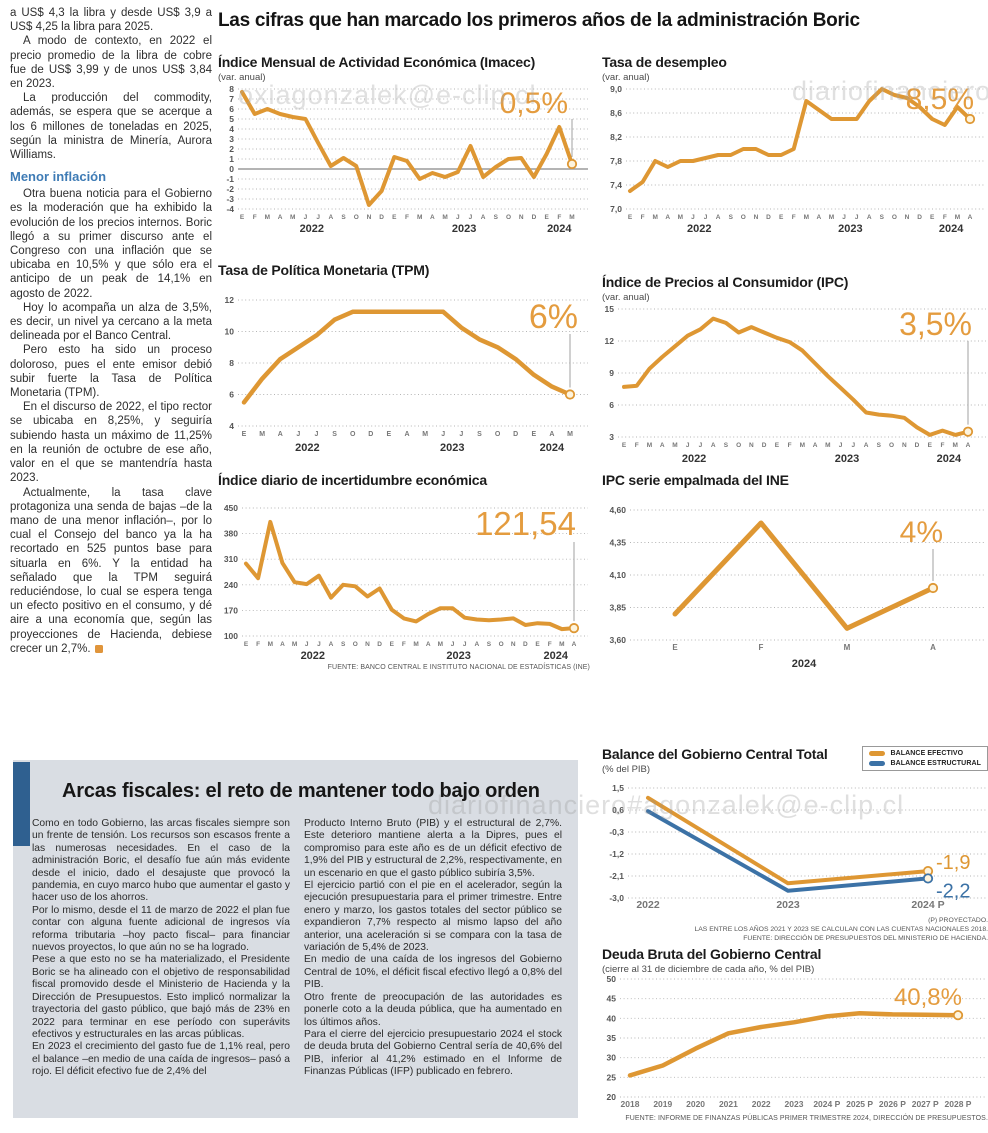  I want to click on chart-subtitle: (% del PIB), so click(626, 769).